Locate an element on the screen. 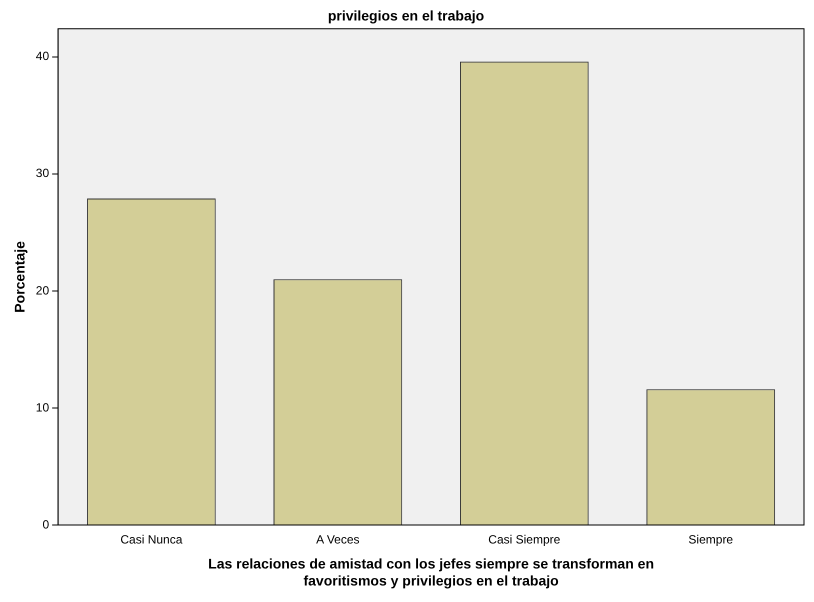 The image size is (814, 602). x-axis-title: Las relaciones de amistad con los jefes siempre se transforman en favoritismos y privilegios en el trabajo is located at coordinates (431, 572).